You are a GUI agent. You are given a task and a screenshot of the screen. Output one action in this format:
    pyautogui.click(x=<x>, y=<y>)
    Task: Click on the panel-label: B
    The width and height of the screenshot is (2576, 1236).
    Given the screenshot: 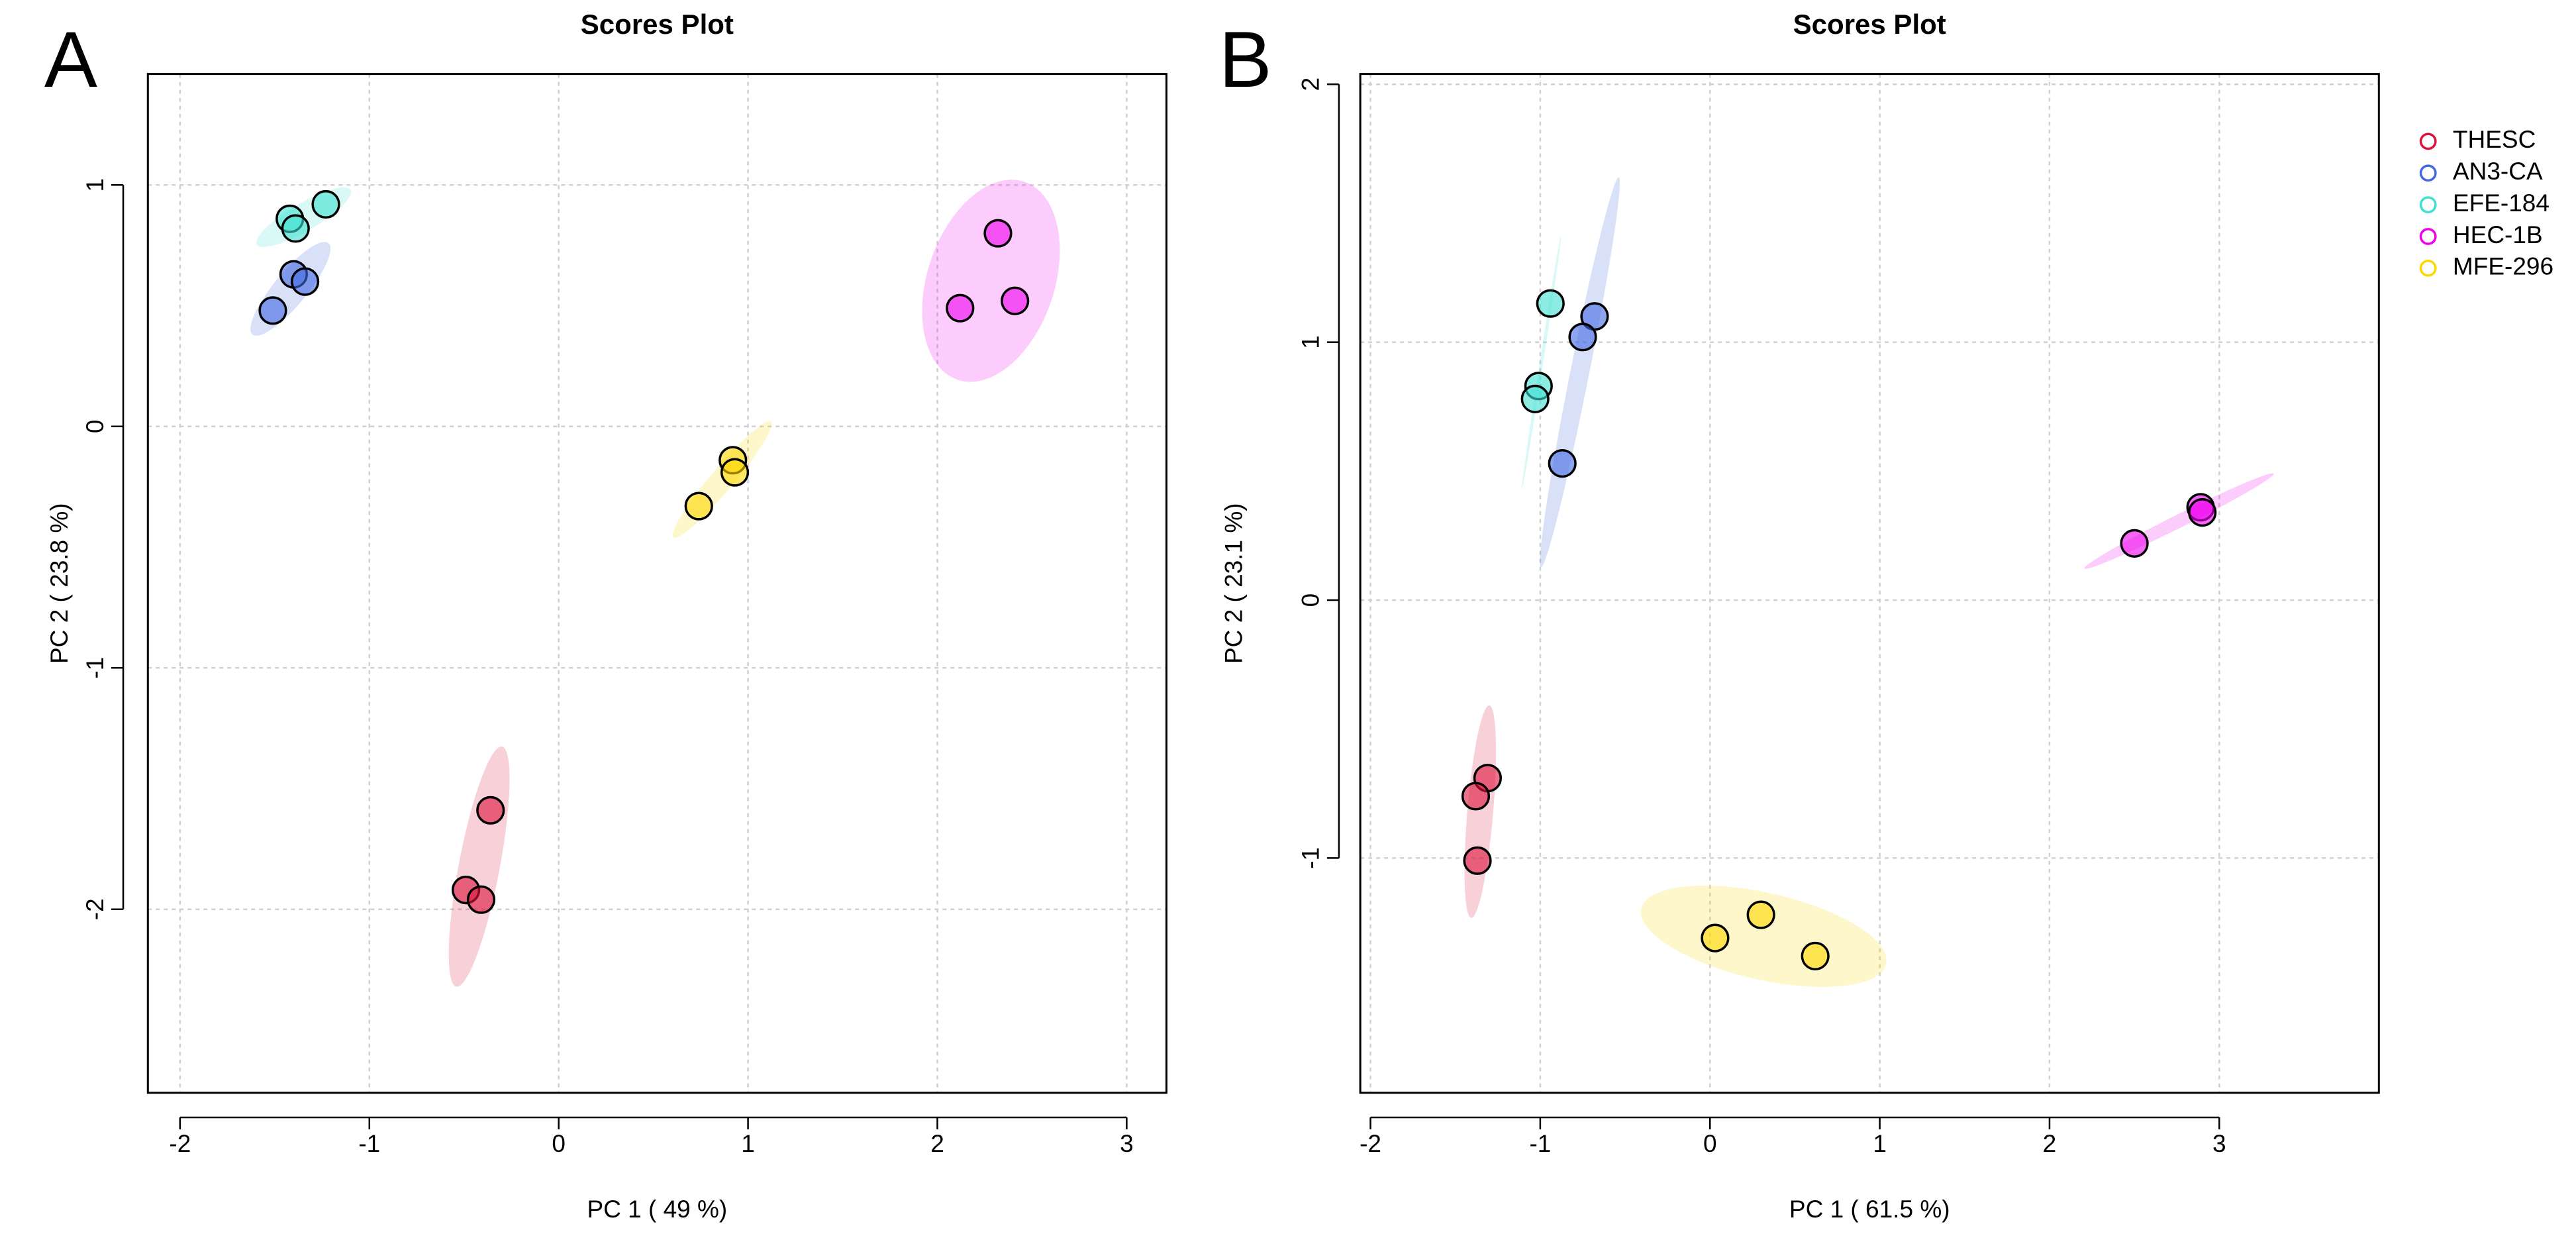 What is the action you would take?
    pyautogui.click(x=1245, y=59)
    